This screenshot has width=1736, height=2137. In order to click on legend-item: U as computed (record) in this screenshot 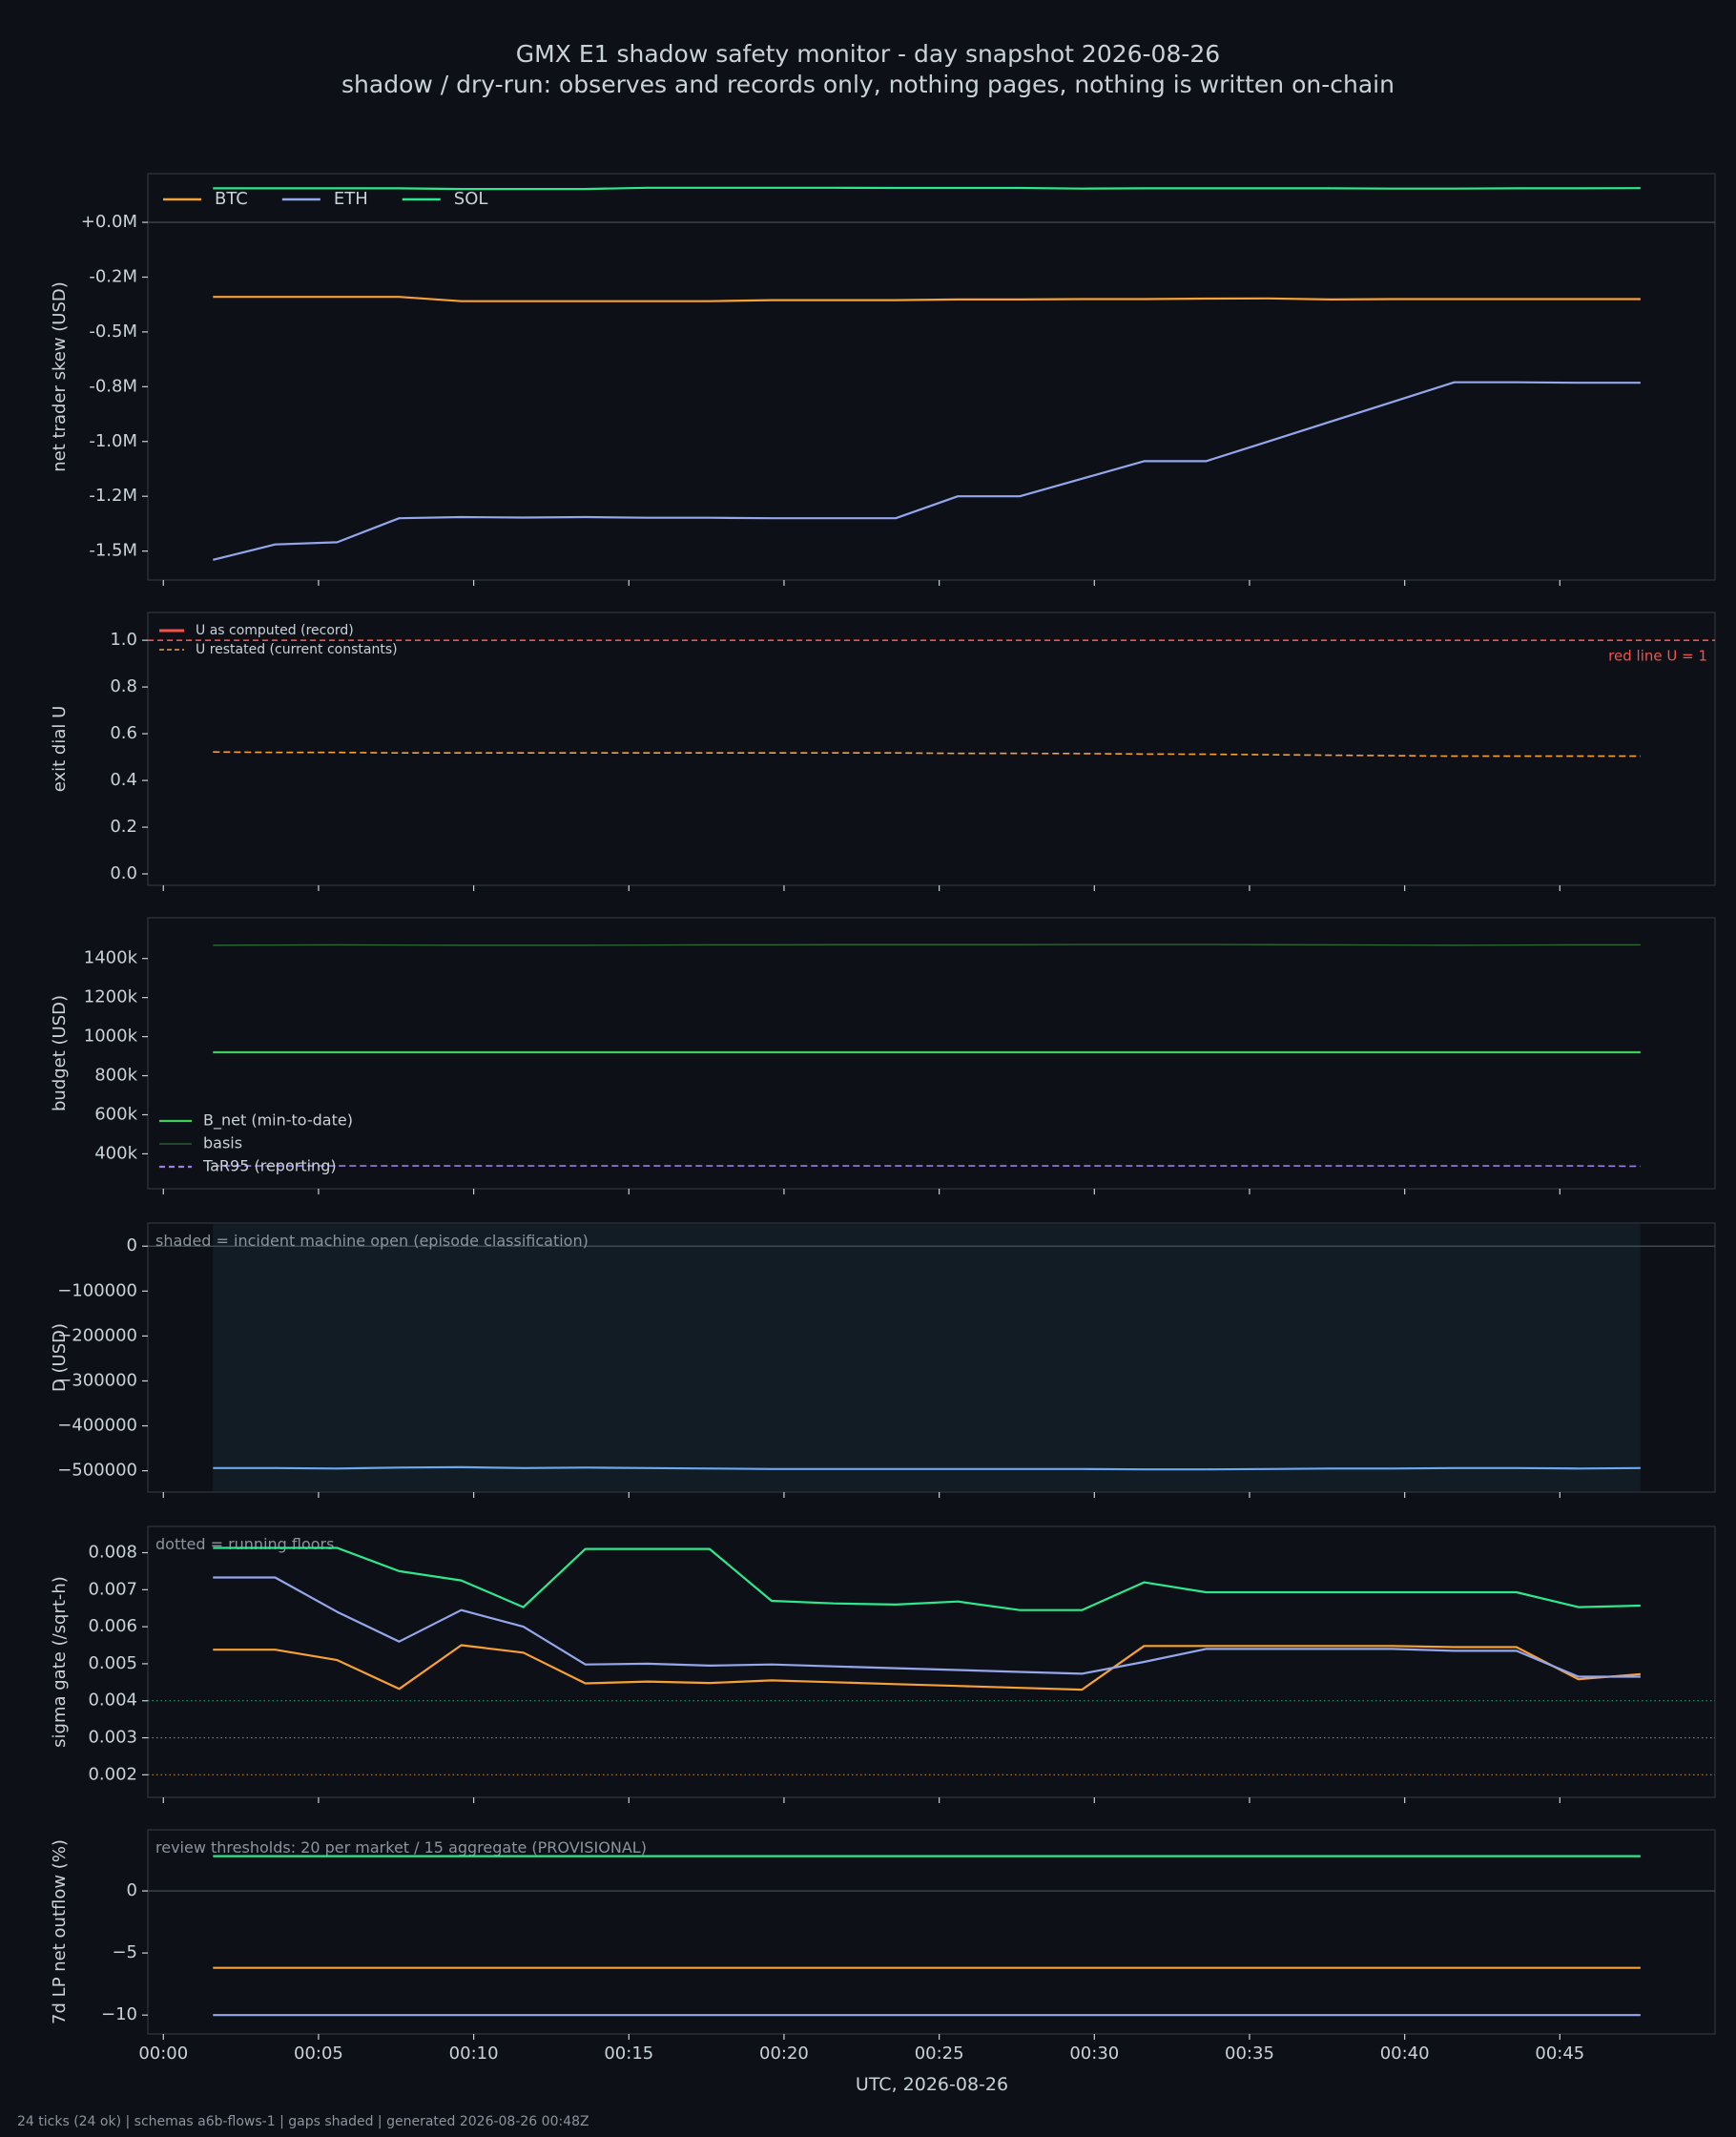, I will do `click(256, 630)`.